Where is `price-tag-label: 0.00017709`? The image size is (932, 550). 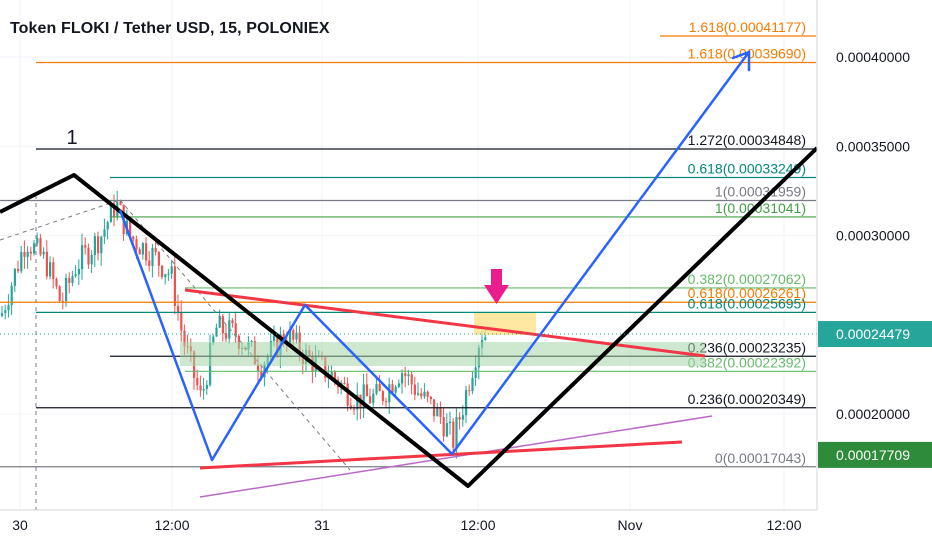
price-tag-label: 0.00017709 is located at coordinates (873, 455).